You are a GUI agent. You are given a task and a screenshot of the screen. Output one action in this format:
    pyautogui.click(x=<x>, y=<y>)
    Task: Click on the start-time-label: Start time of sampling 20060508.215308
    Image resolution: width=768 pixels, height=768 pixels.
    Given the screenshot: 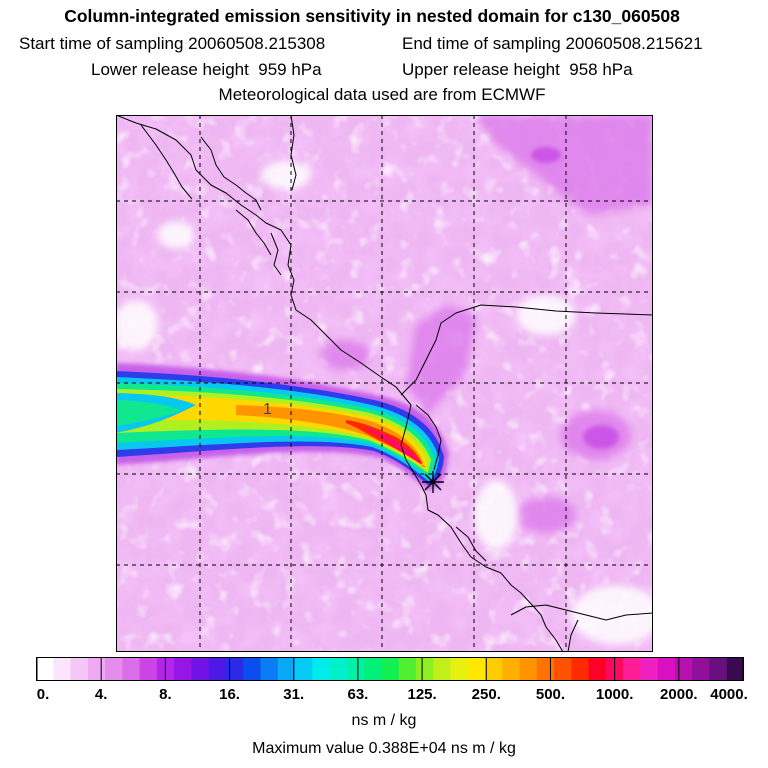 What is the action you would take?
    pyautogui.click(x=172, y=43)
    